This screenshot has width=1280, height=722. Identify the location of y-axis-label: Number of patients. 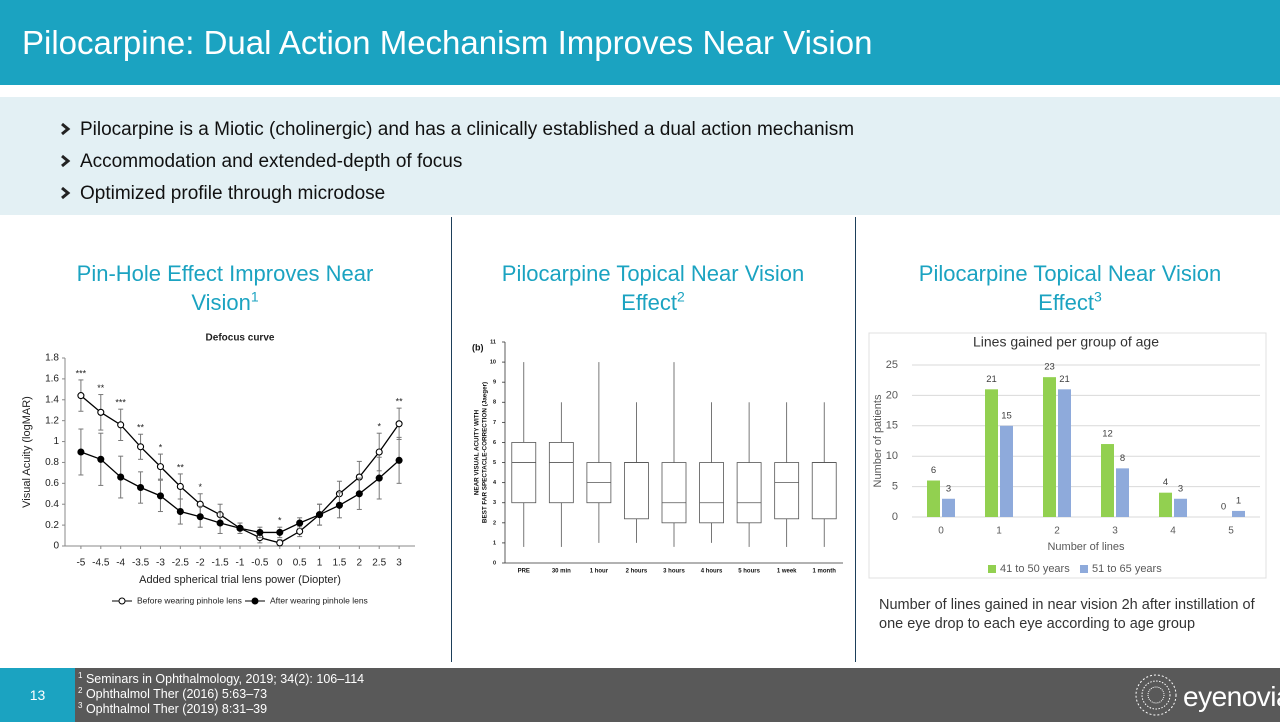
(878, 440).